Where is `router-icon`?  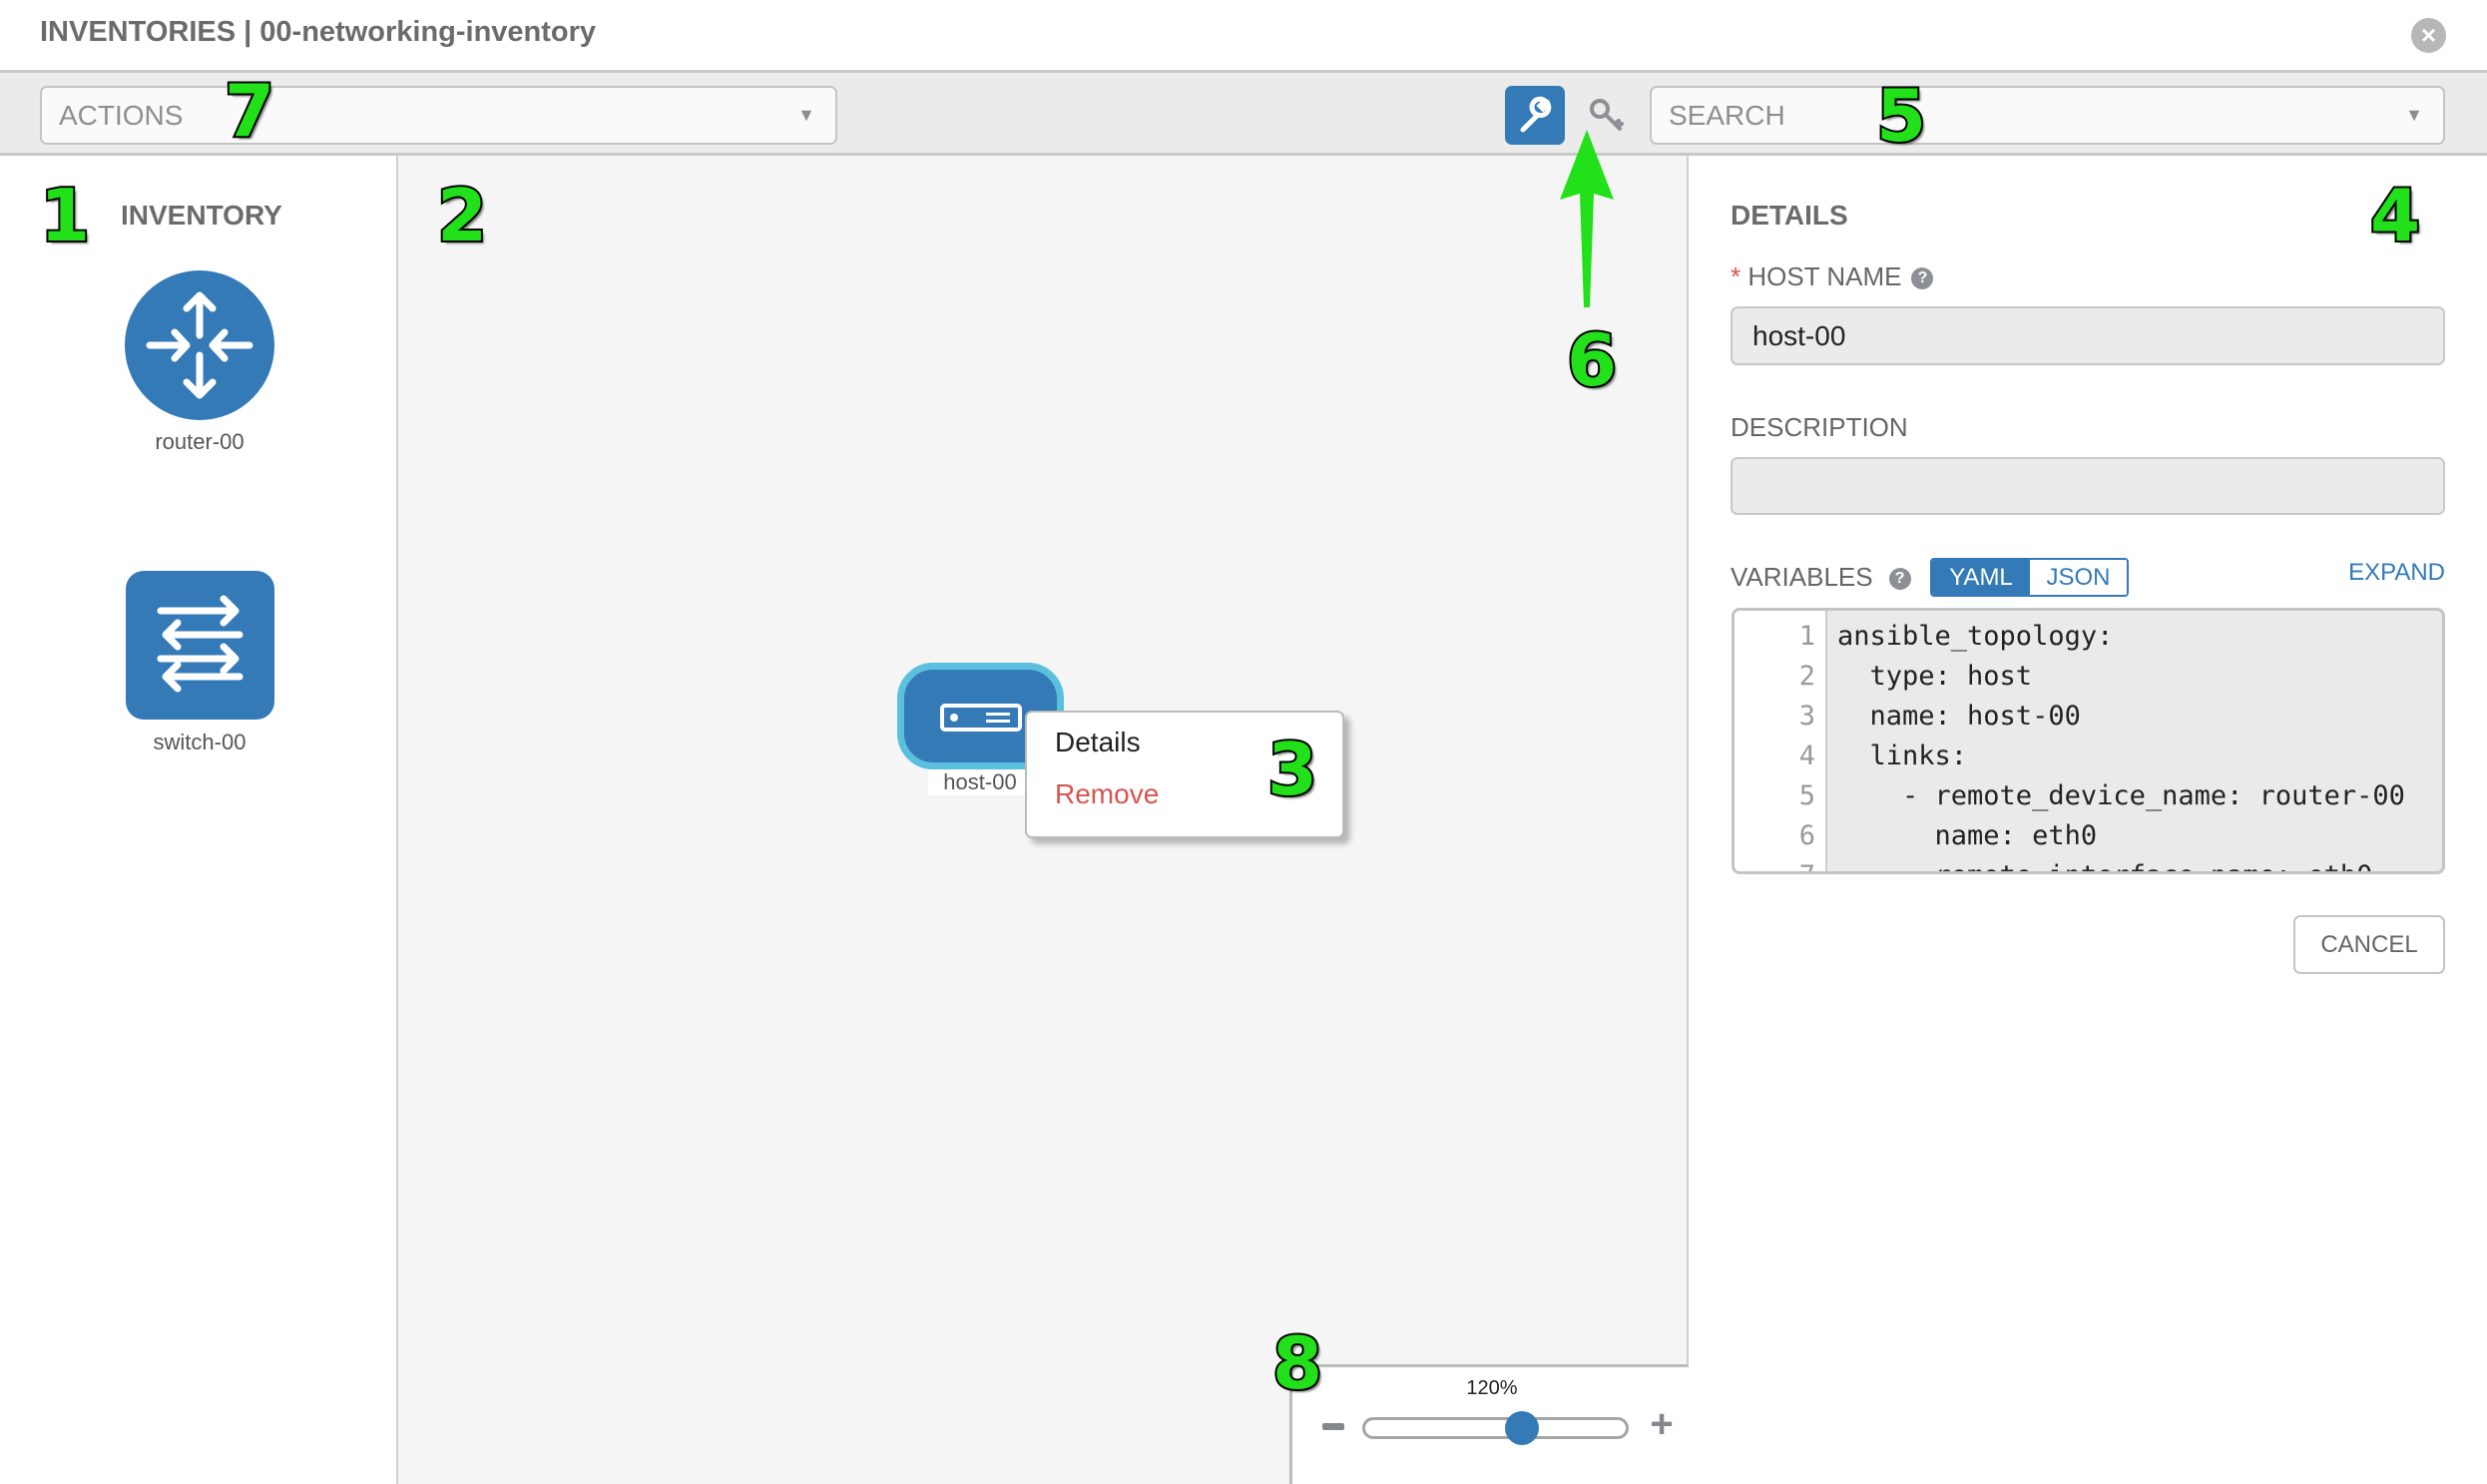
router-icon is located at coordinates (199, 345).